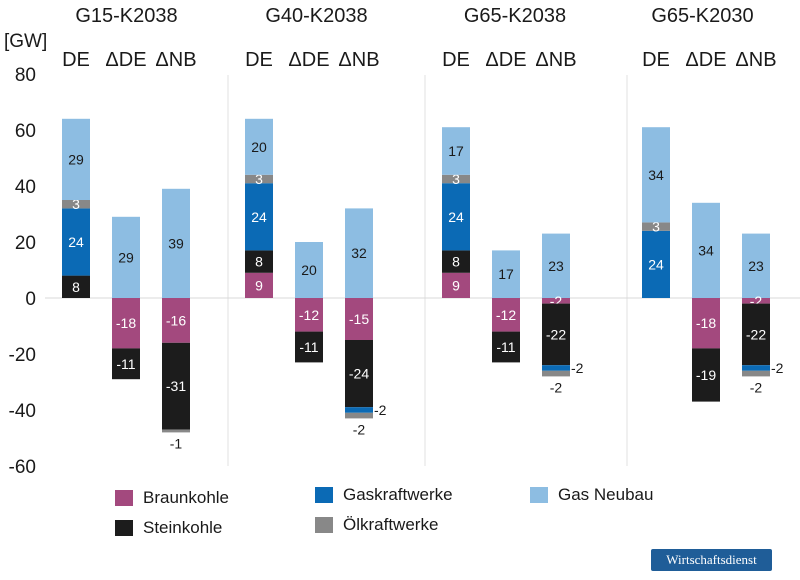  Describe the element at coordinates (176, 243) in the screenshot. I see `data-label-gasneubau: 39` at that location.